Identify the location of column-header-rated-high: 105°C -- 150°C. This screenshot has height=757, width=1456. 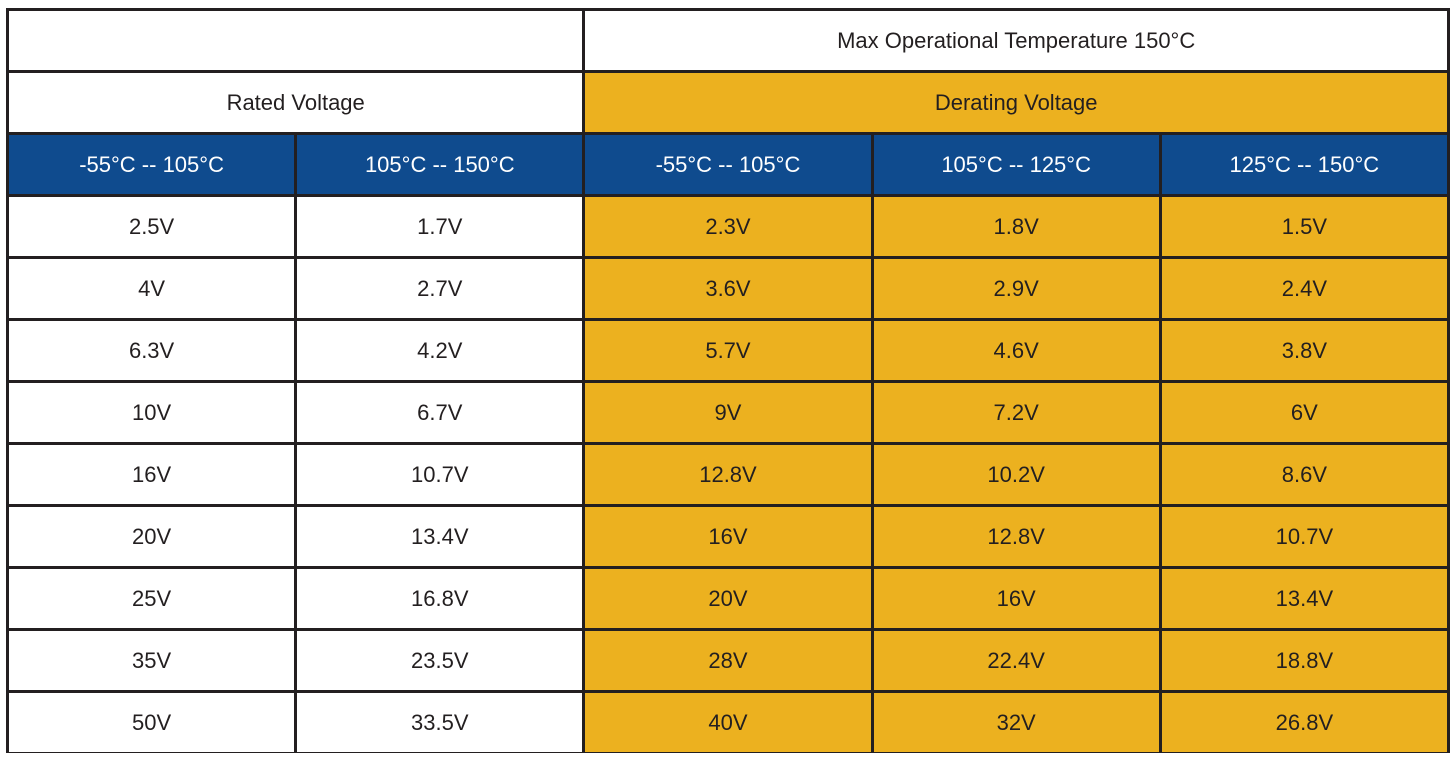
(440, 164).